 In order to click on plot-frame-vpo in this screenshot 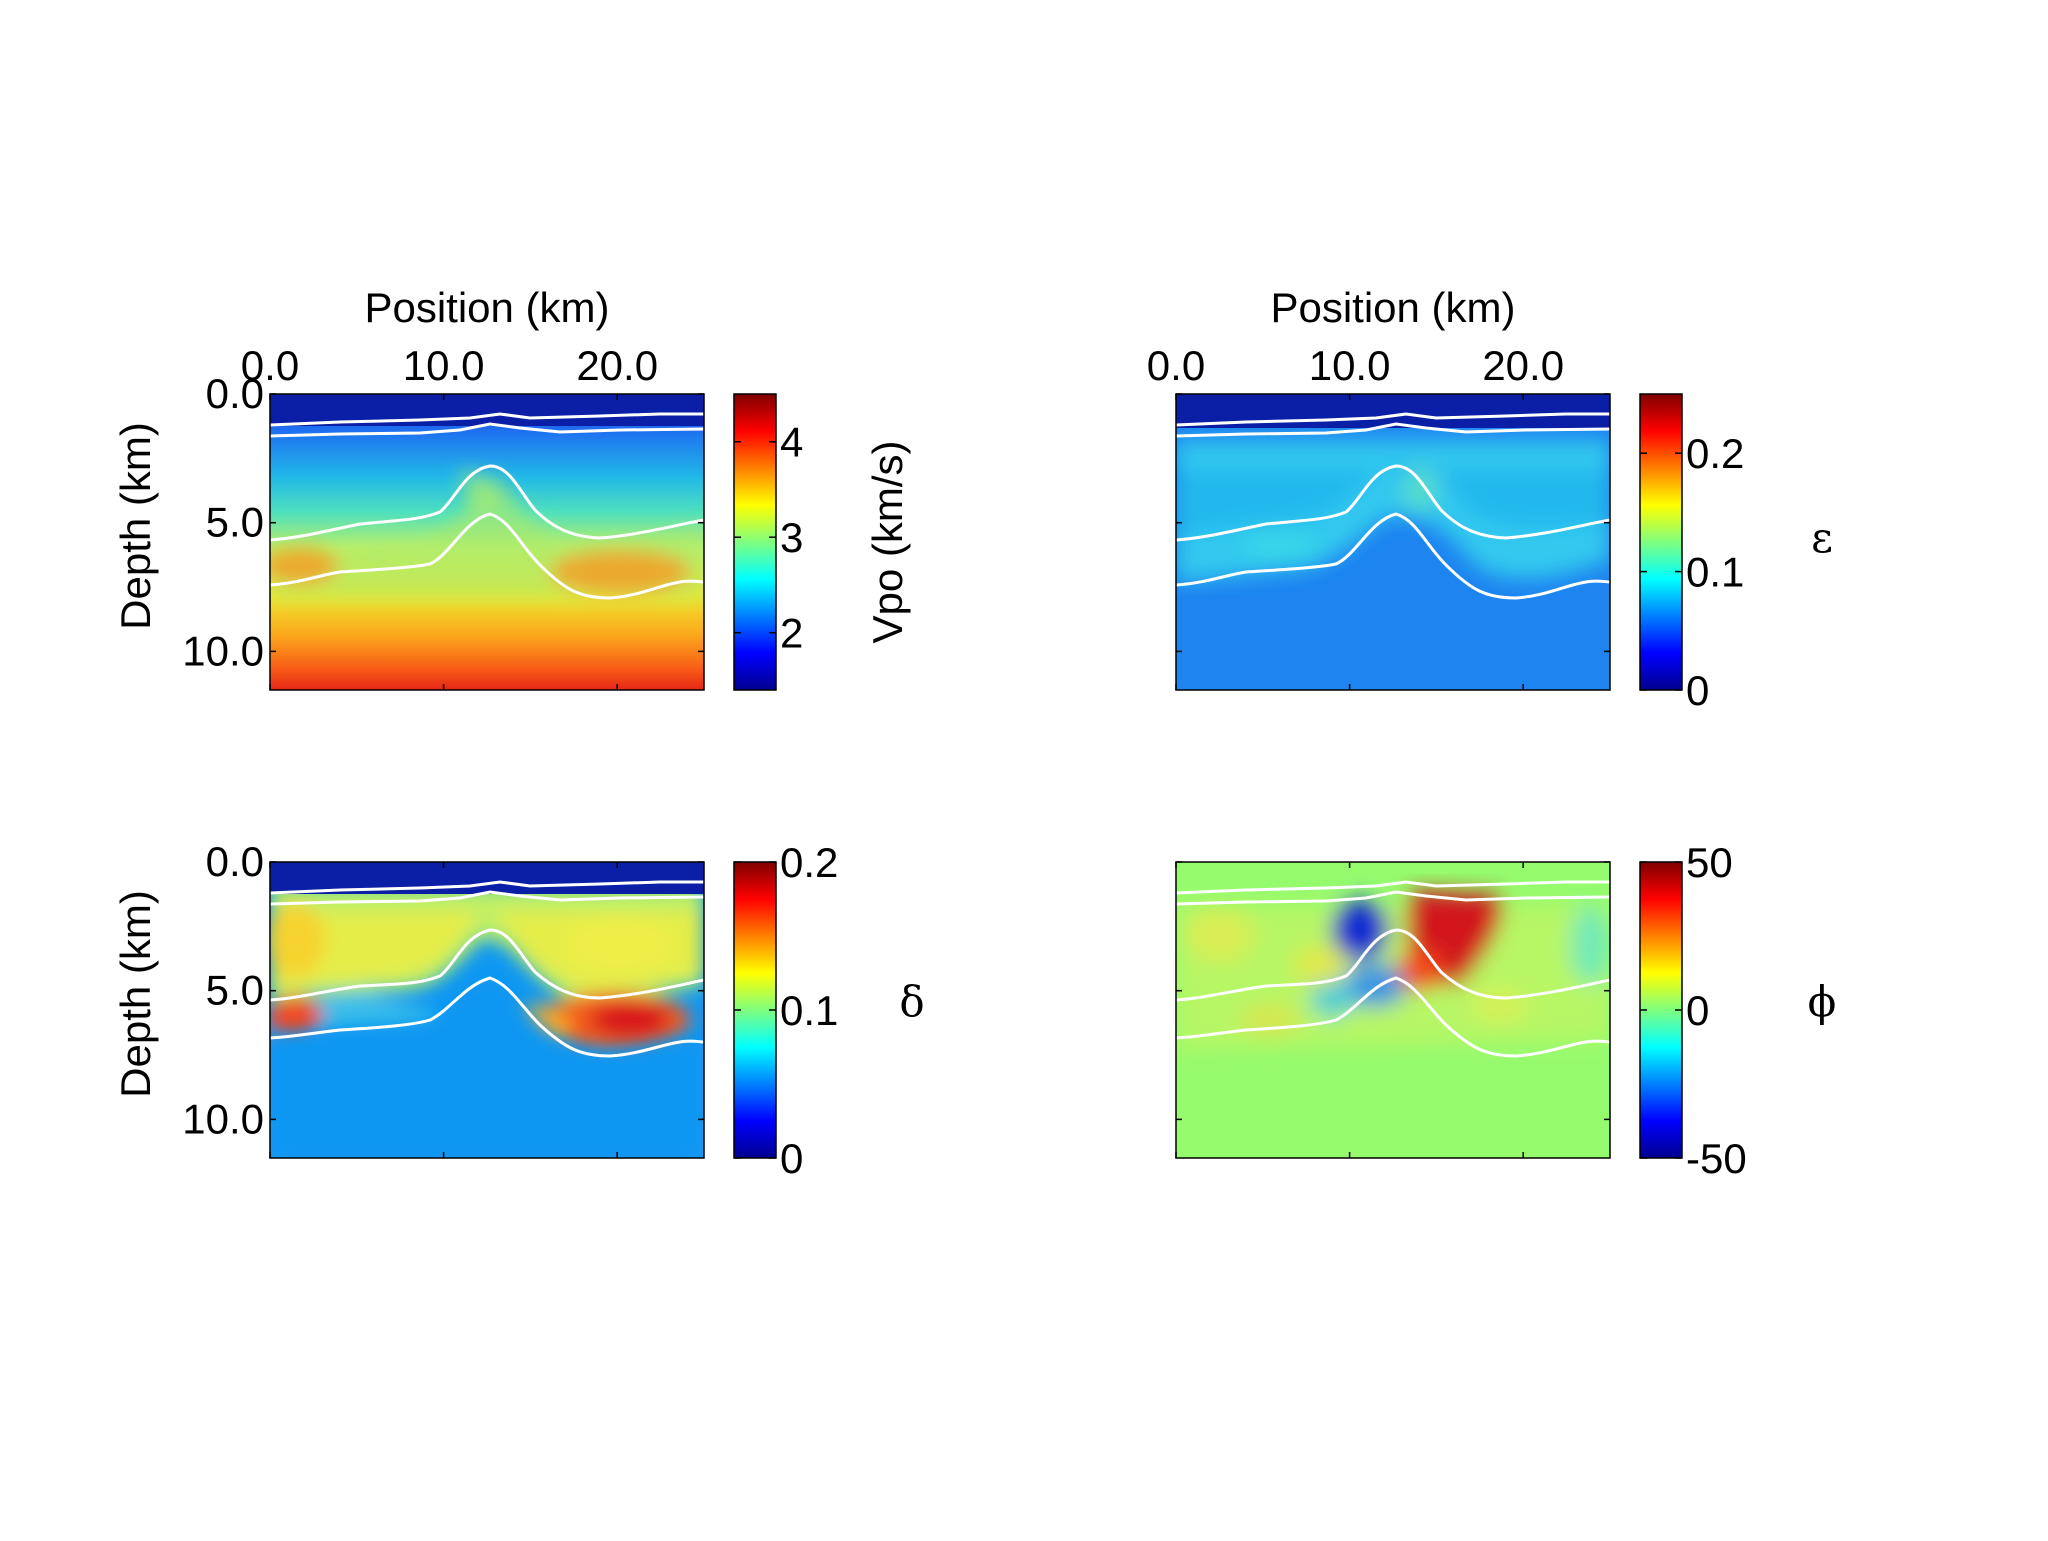, I will do `click(487, 542)`.